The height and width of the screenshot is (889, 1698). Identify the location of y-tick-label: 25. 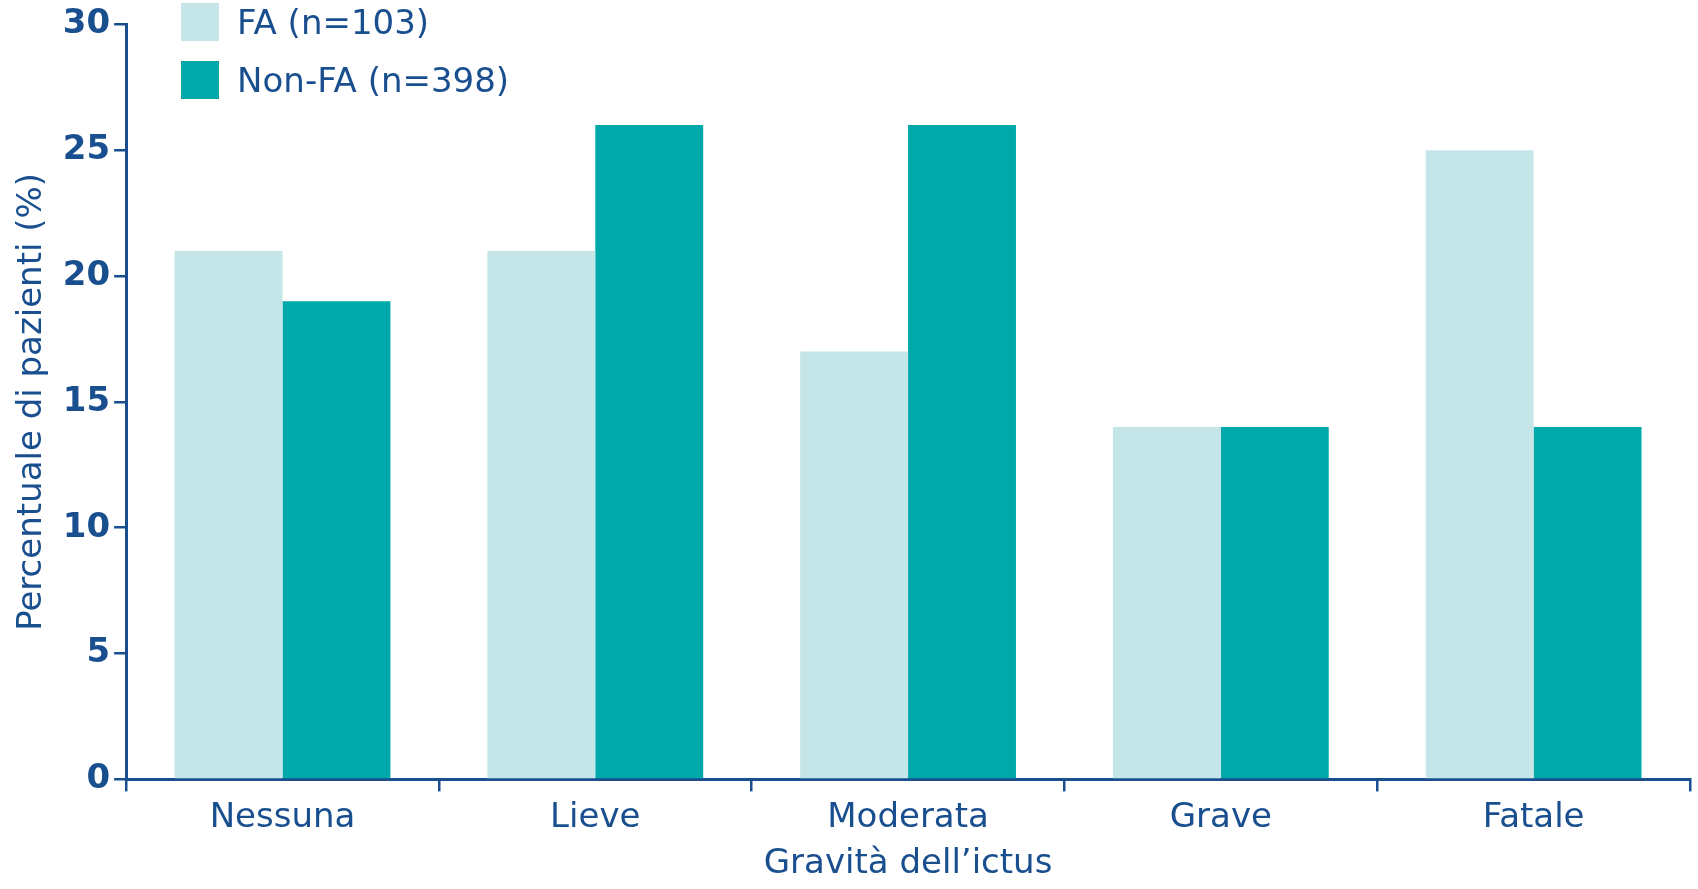
(86, 147).